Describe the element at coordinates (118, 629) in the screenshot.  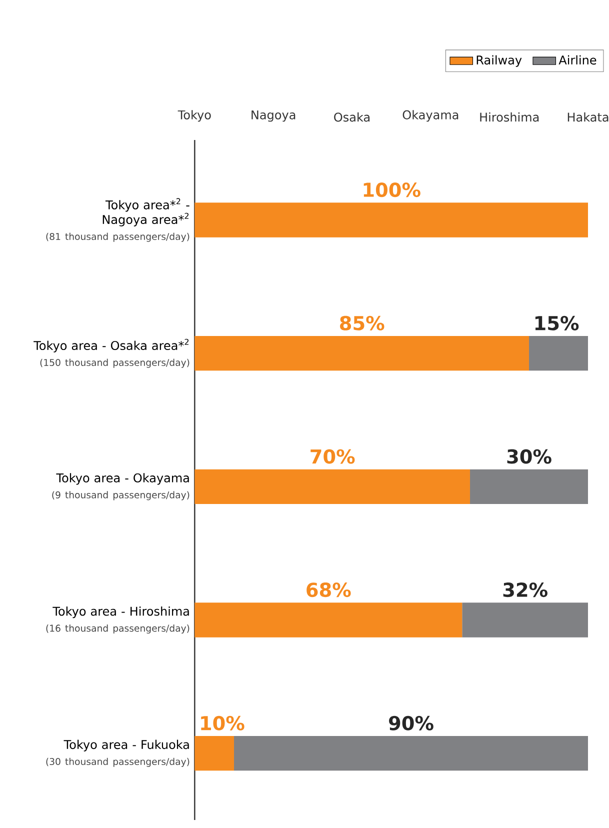
I see `text: (16 thousand passengers/day)` at that location.